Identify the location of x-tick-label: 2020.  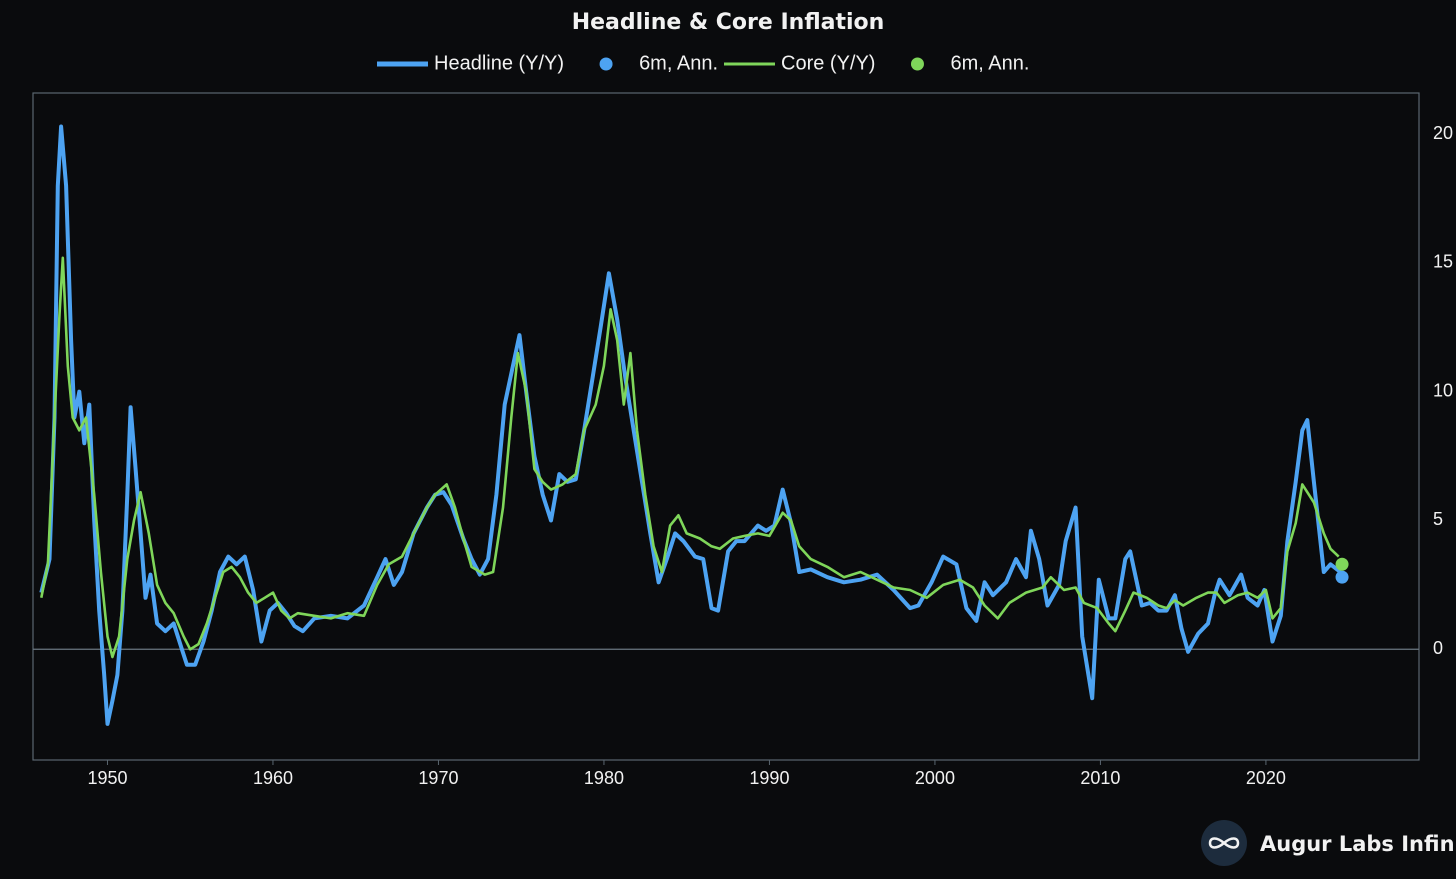
(1266, 778).